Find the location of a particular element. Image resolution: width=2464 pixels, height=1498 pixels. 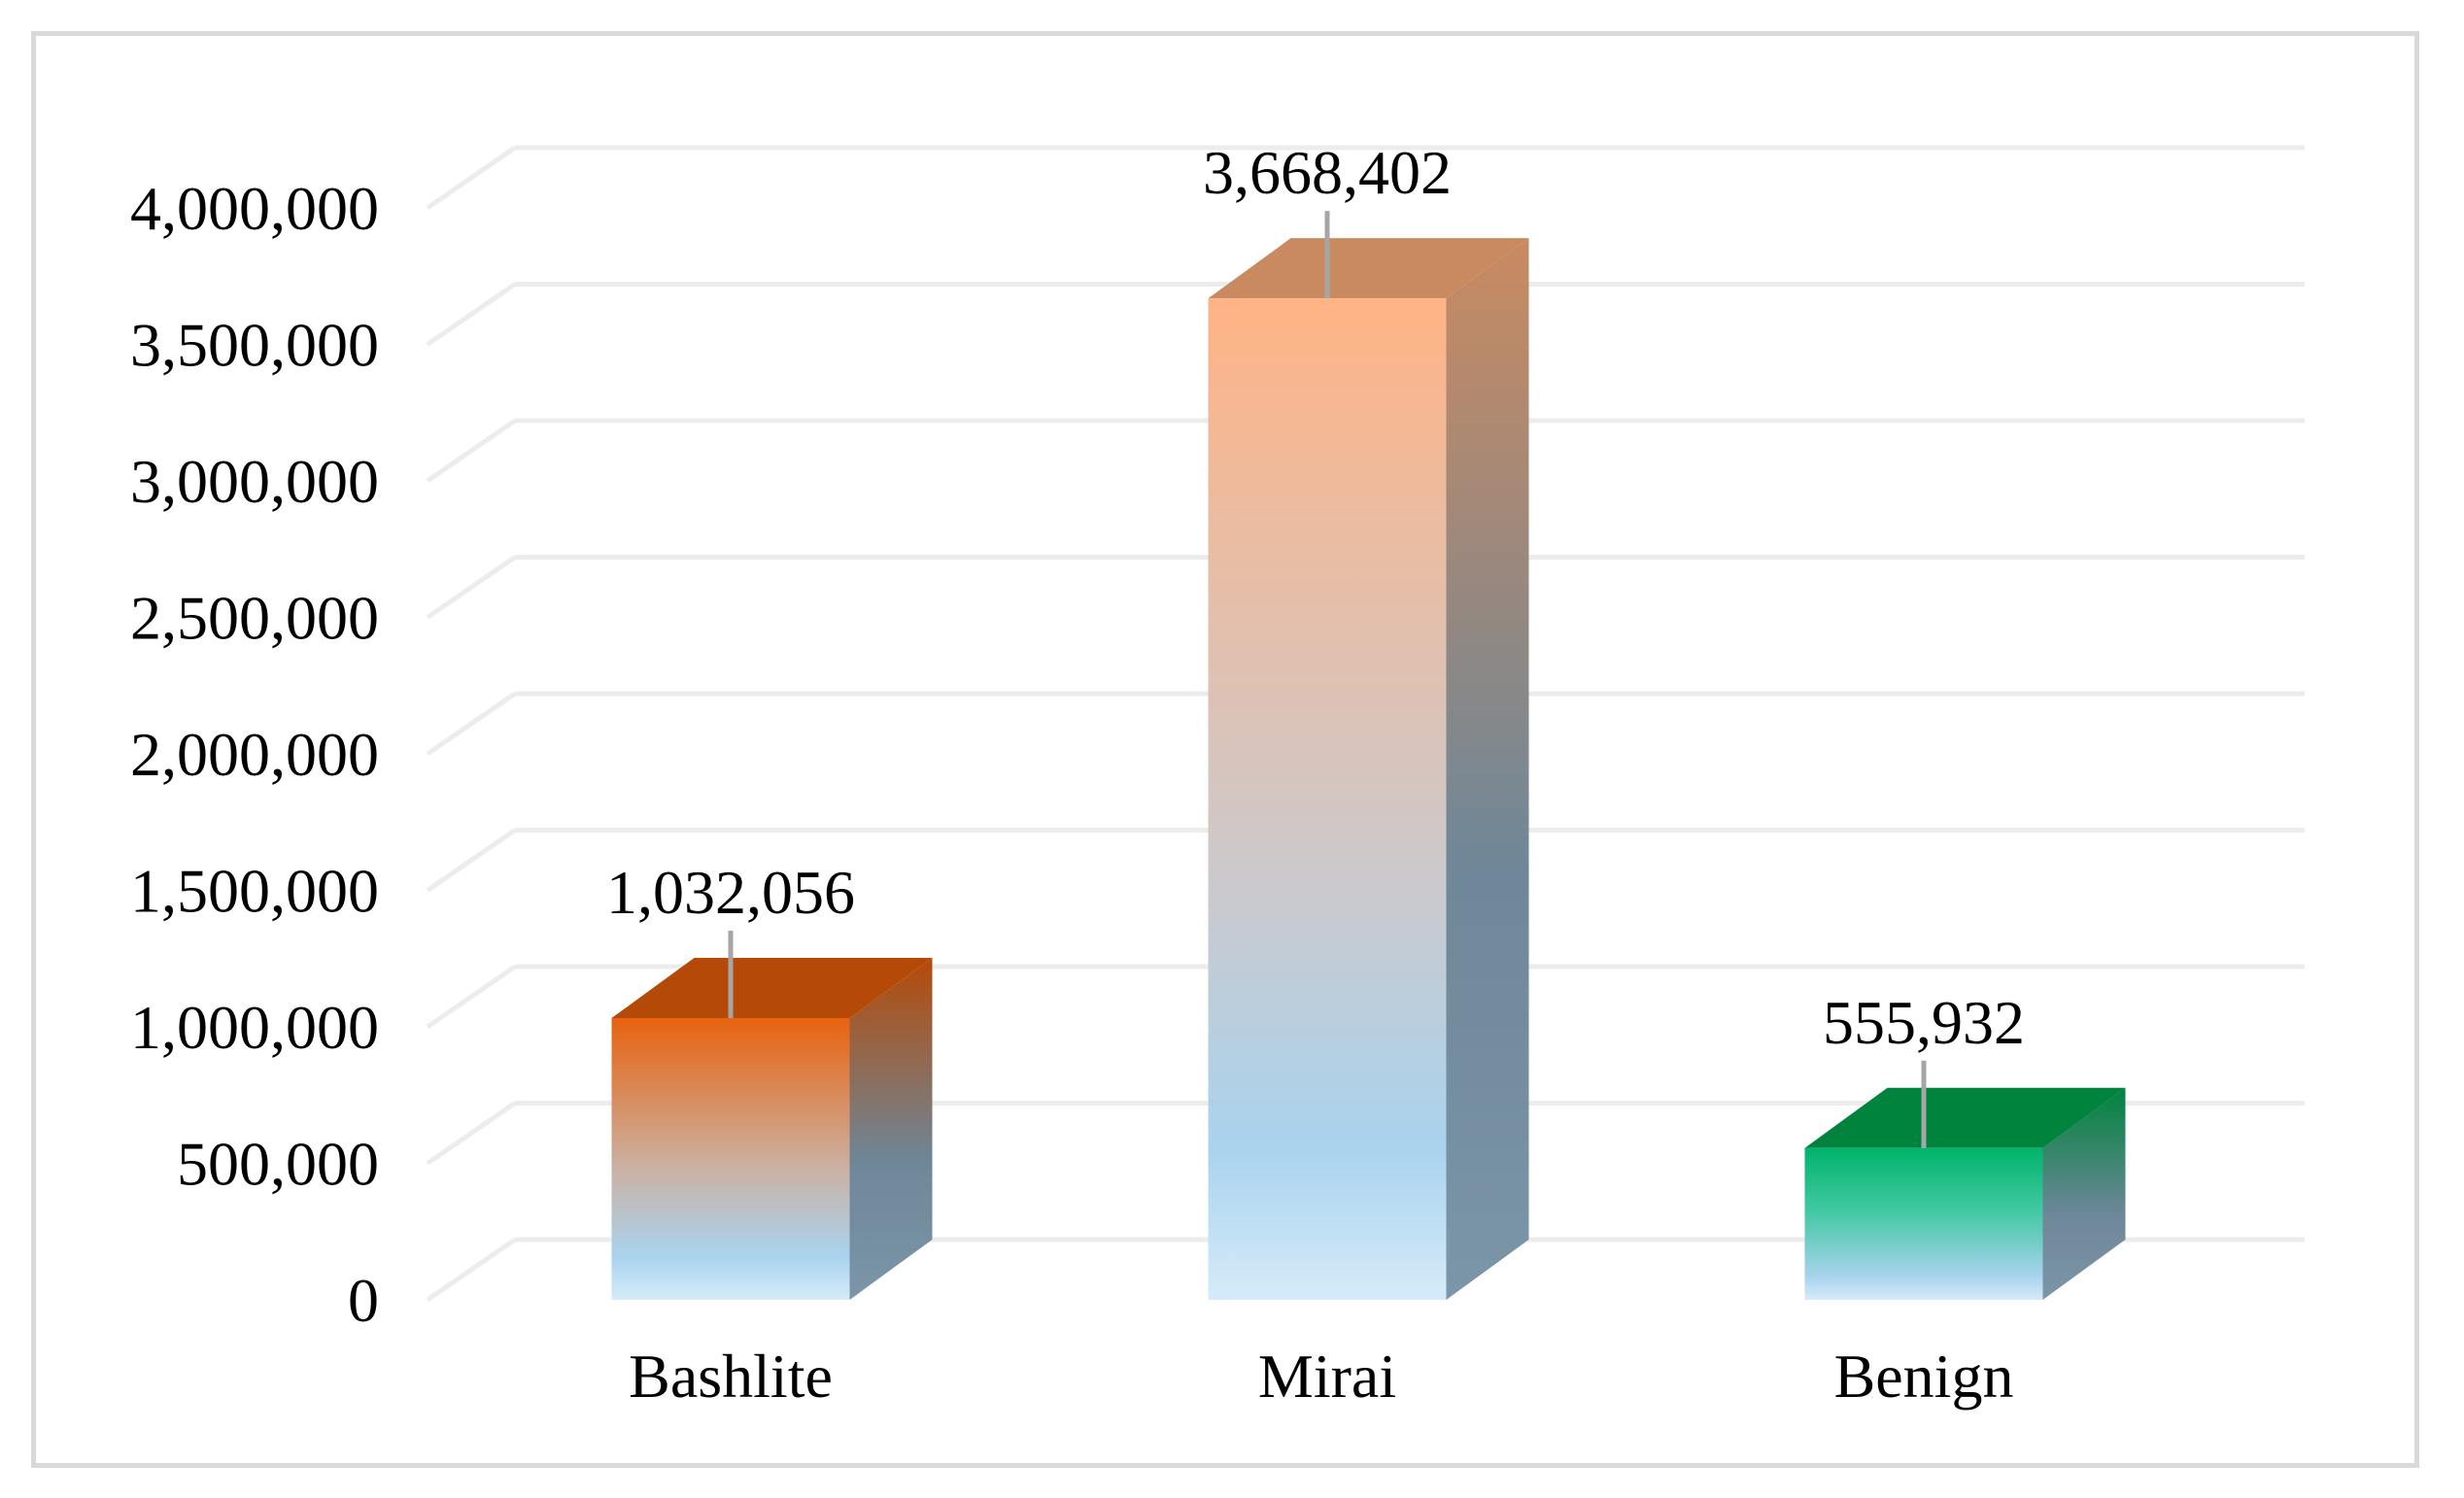

category-label-mirai: Mirai is located at coordinates (1327, 1376).